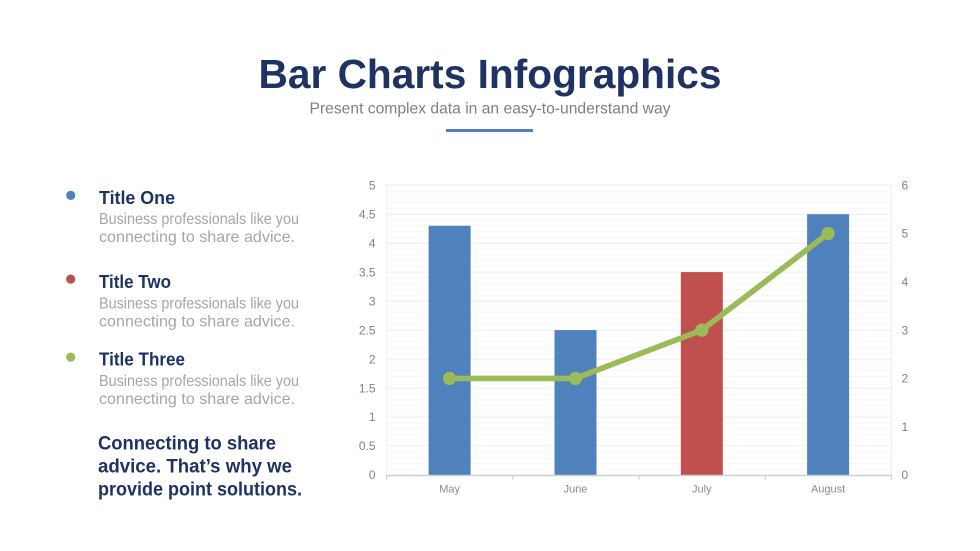 This screenshot has height=551, width=980. I want to click on svg-text: Title One, so click(137, 197).